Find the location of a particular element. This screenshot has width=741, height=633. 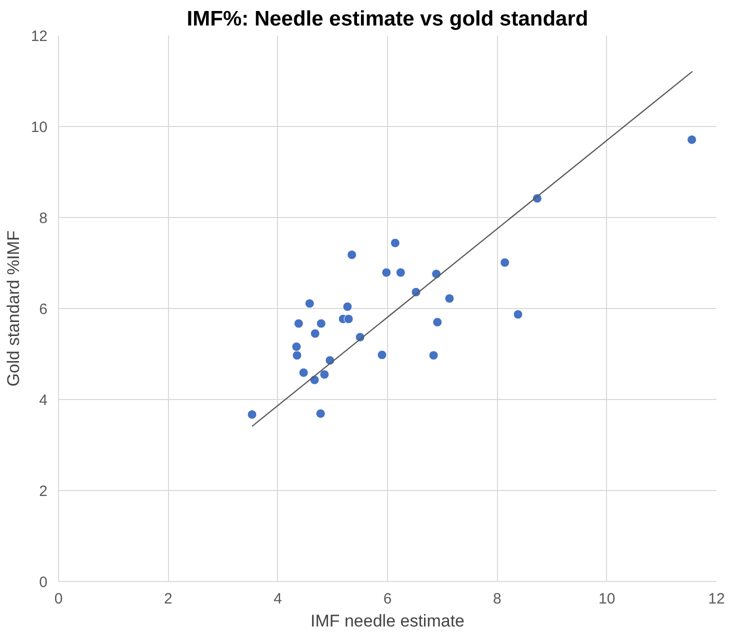

y-tick-label: 6 is located at coordinates (43, 309).